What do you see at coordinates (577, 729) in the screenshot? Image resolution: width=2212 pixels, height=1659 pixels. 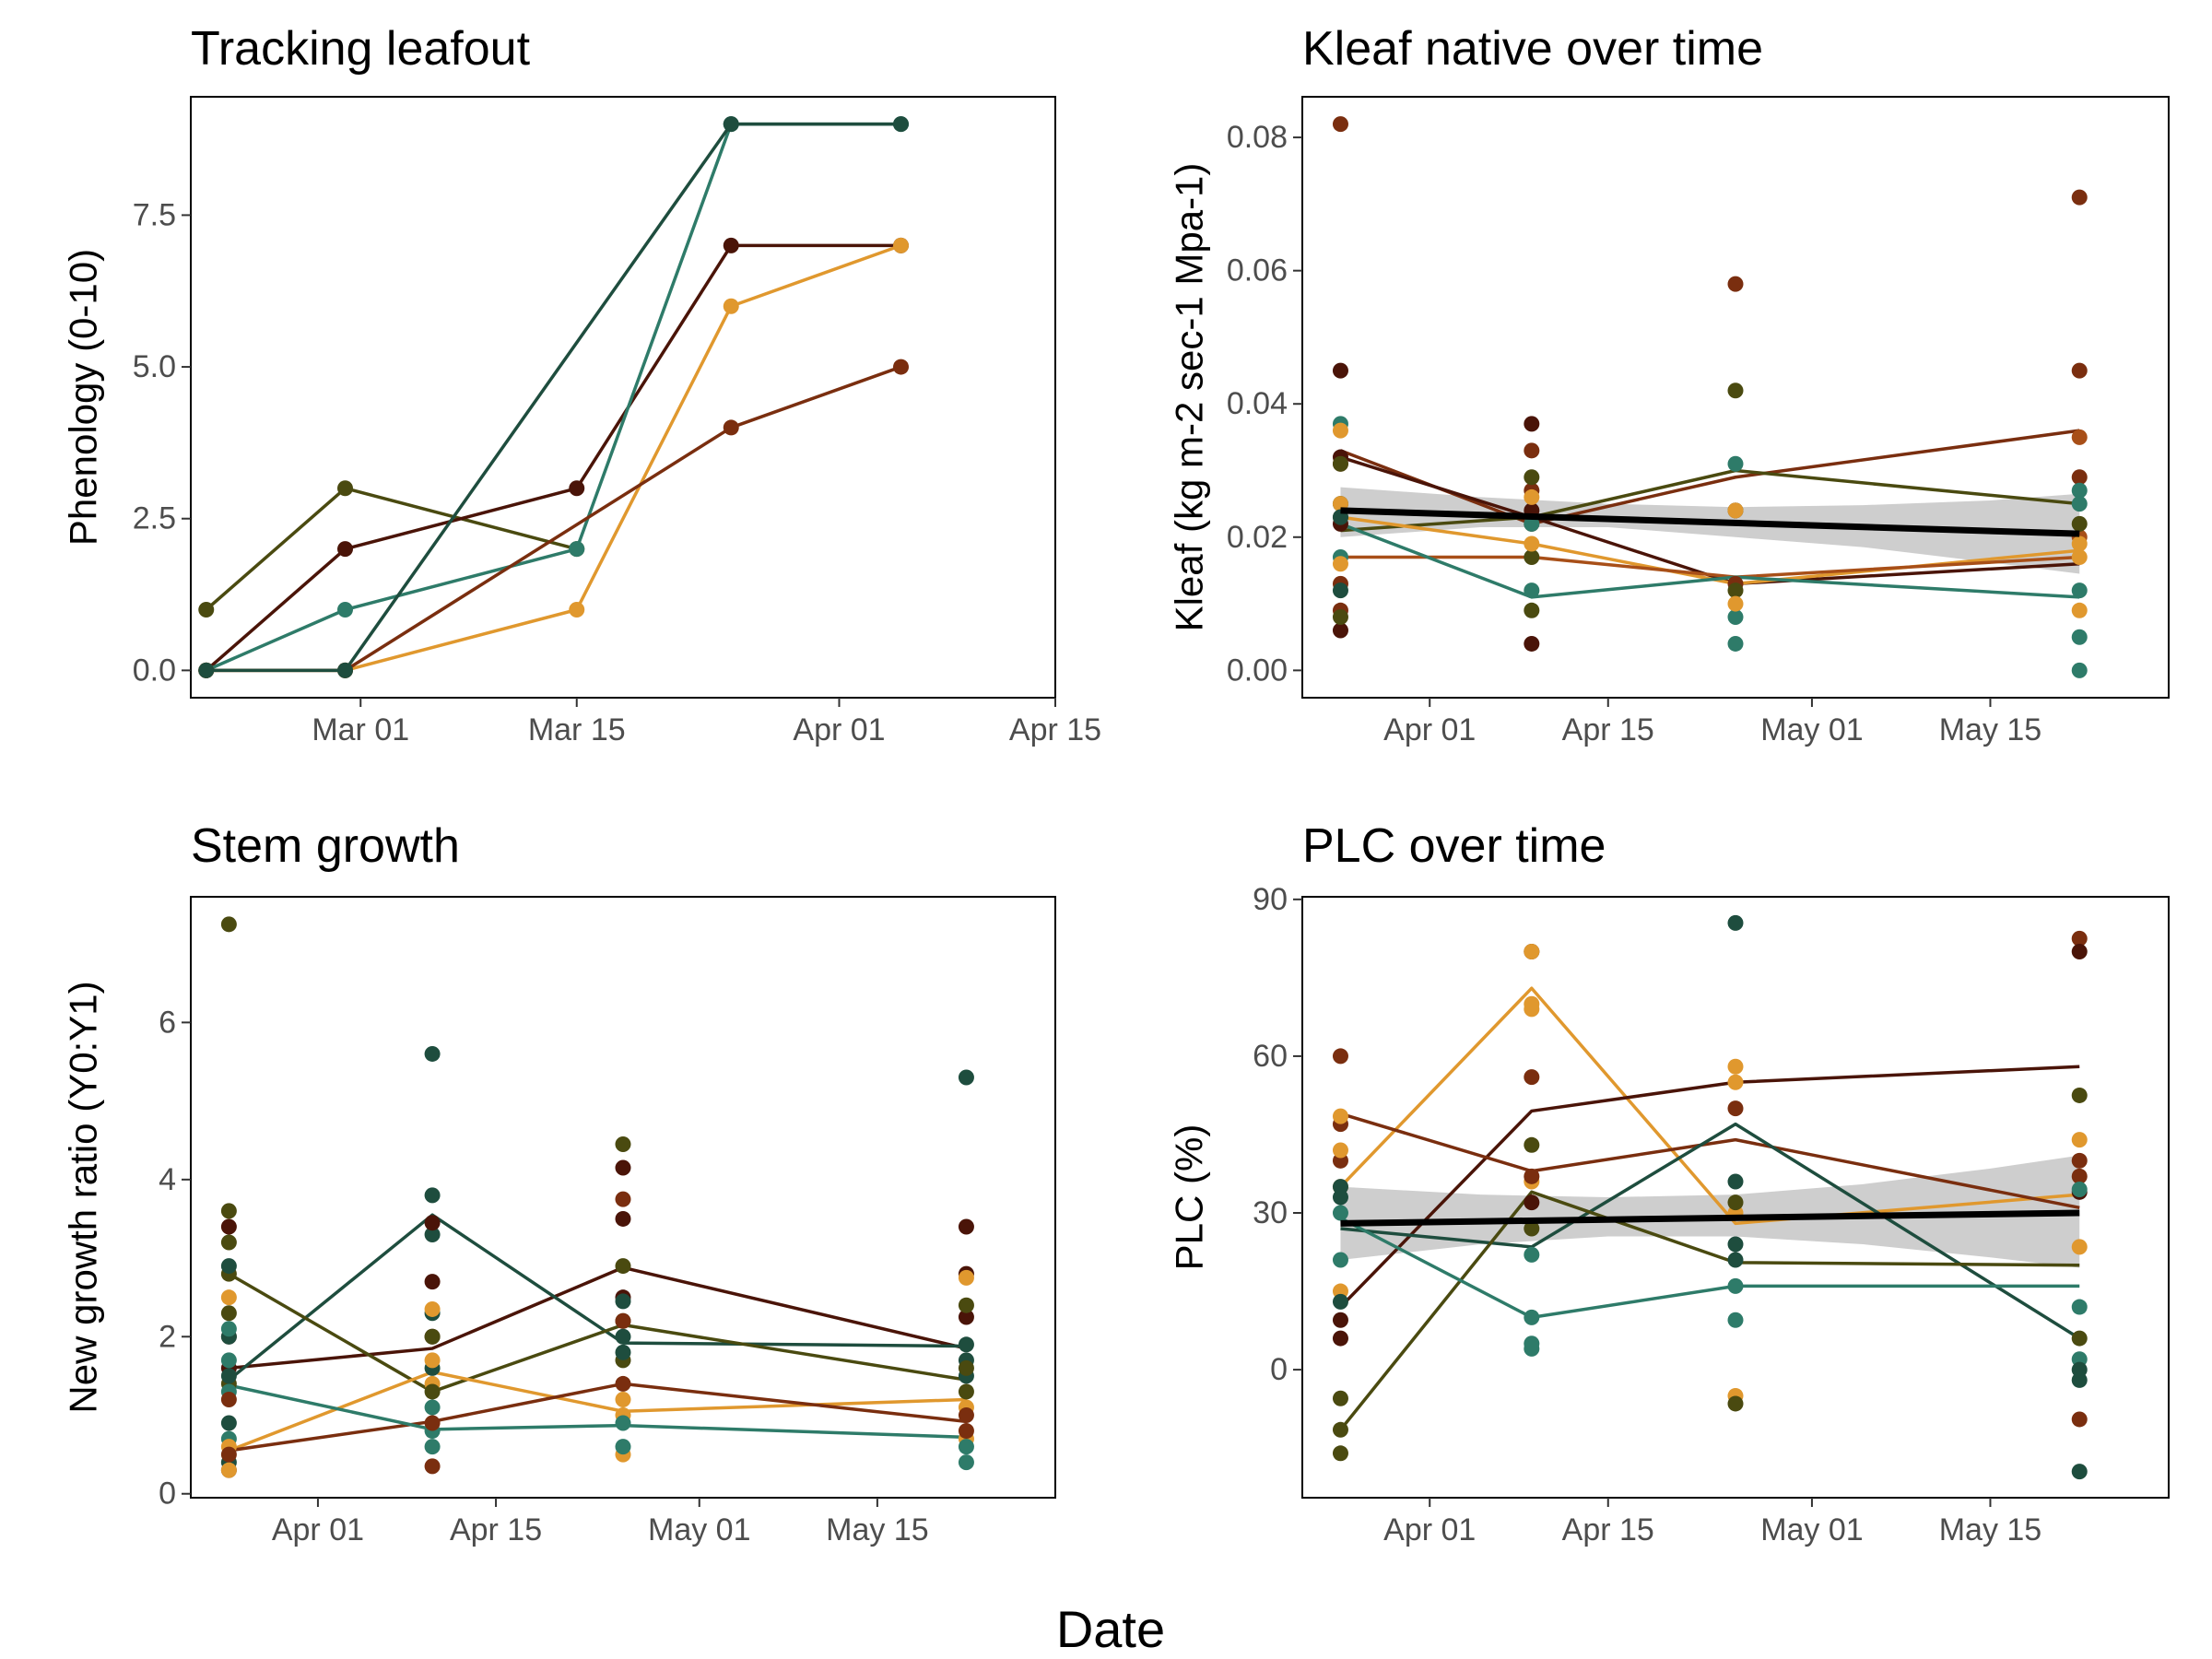 I see `x-tick-label: Mar 15` at bounding box center [577, 729].